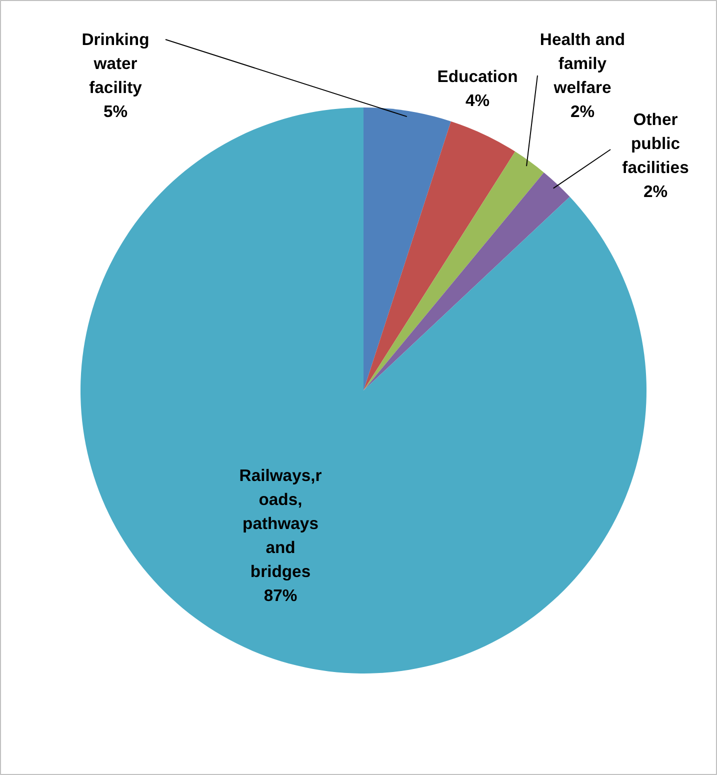 This screenshot has height=775, width=717. Describe the element at coordinates (116, 63) in the screenshot. I see `slice-label: Drinking water facility` at that location.